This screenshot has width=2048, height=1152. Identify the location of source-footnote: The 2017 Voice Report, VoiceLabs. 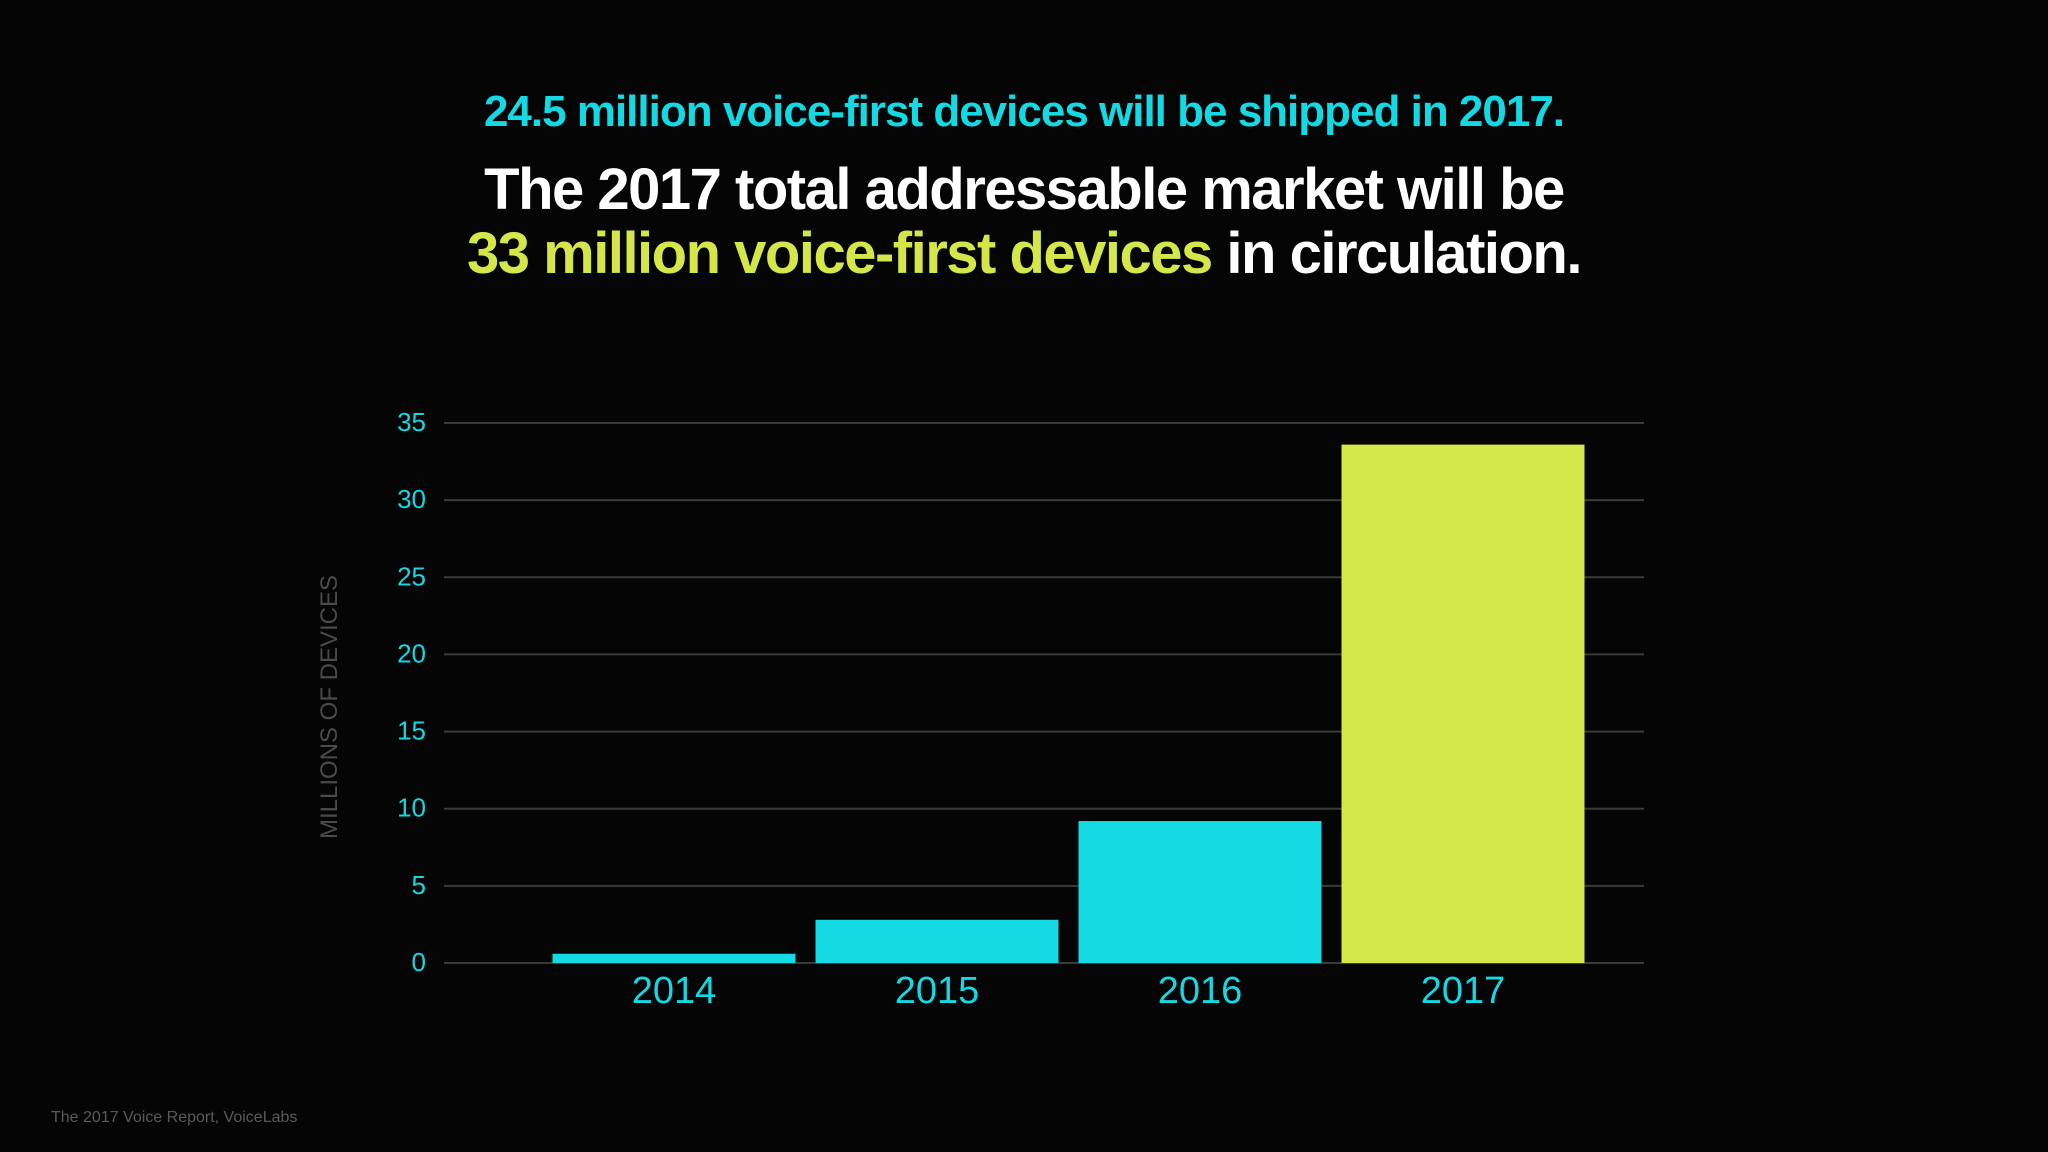
(174, 1117).